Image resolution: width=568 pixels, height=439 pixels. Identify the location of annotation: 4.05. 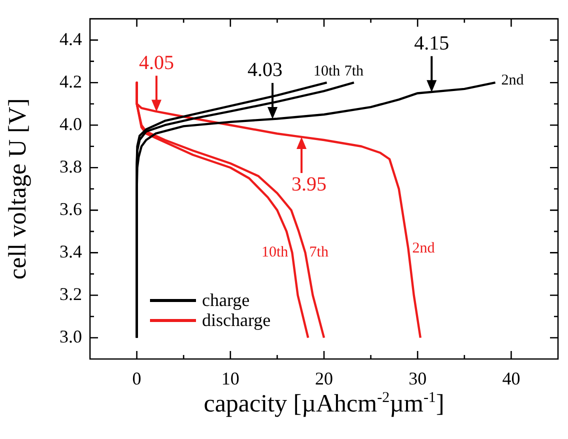
(156, 63).